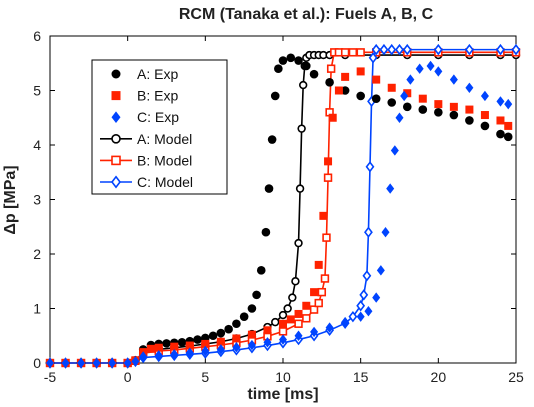 The width and height of the screenshot is (534, 407). I want to click on legend-marker-b-exp, so click(116, 96).